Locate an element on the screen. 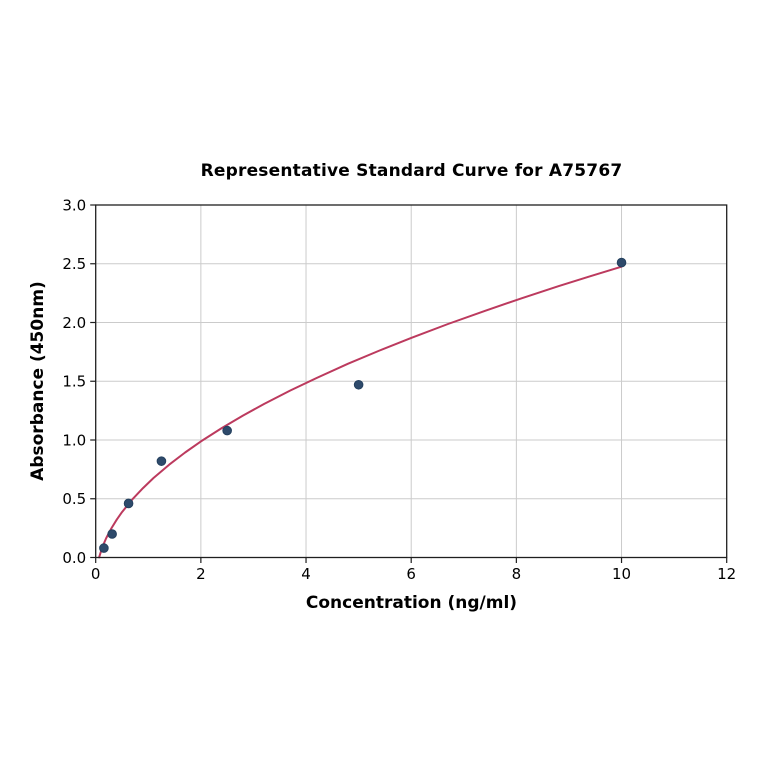  y-tick-label: 0.0 is located at coordinates (74, 558).